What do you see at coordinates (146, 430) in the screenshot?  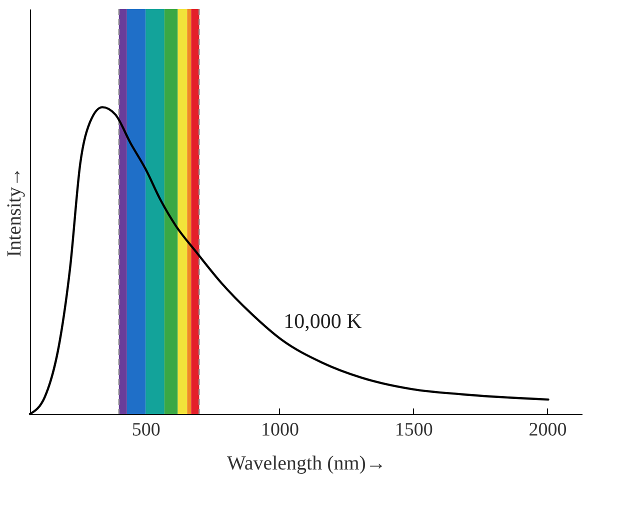 I see `x-tick-label: 500` at bounding box center [146, 430].